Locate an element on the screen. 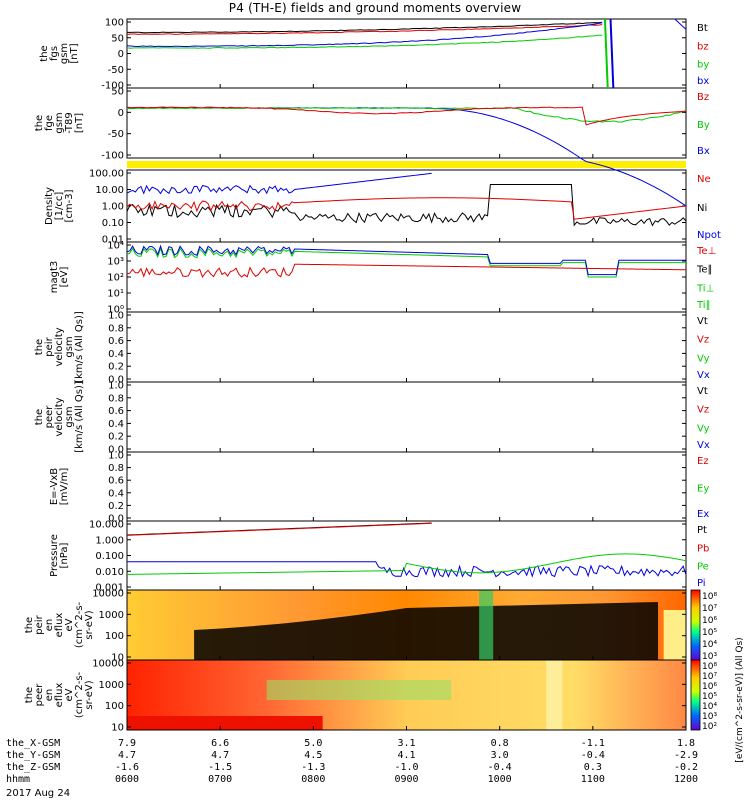  y-axis-label: fgs is located at coordinates (54, 53).